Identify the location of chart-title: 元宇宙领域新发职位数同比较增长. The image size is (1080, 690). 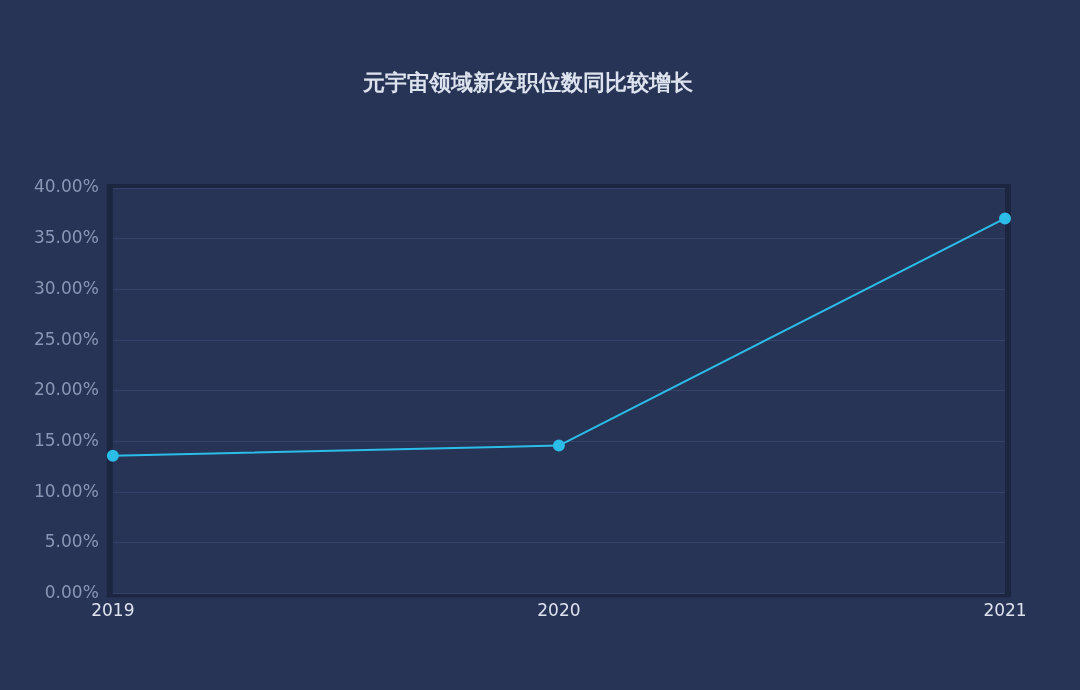
(528, 83).